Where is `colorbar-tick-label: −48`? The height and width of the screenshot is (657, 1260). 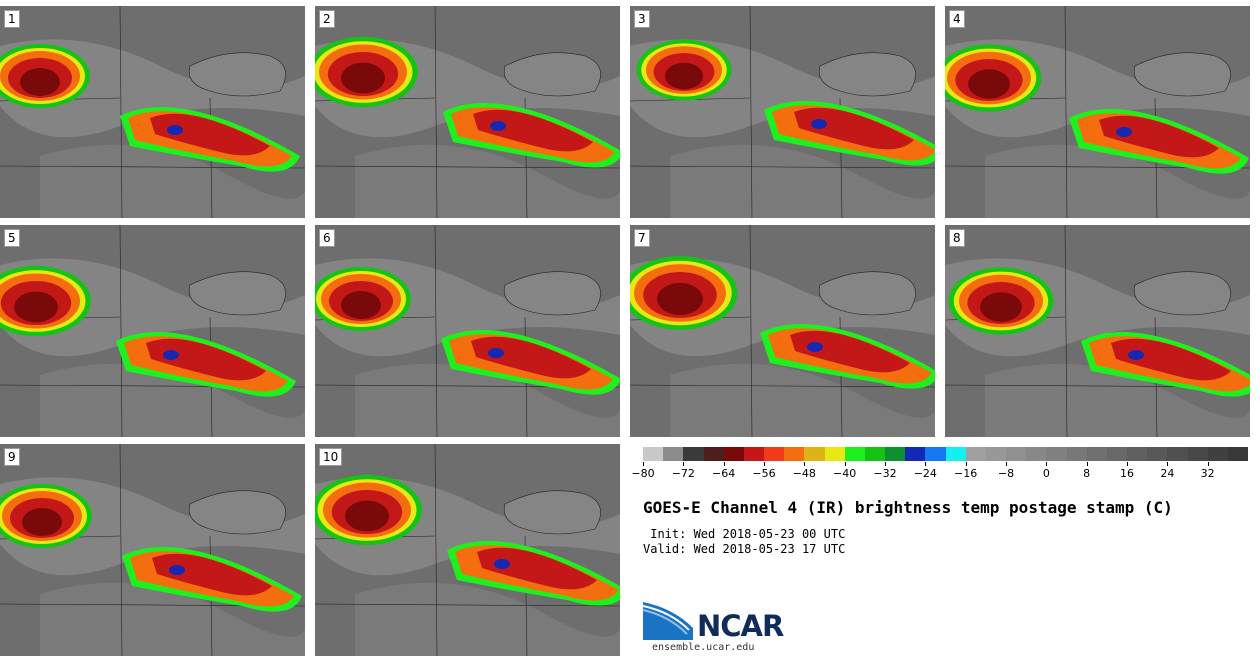
colorbar-tick-label: −48 is located at coordinates (804, 473).